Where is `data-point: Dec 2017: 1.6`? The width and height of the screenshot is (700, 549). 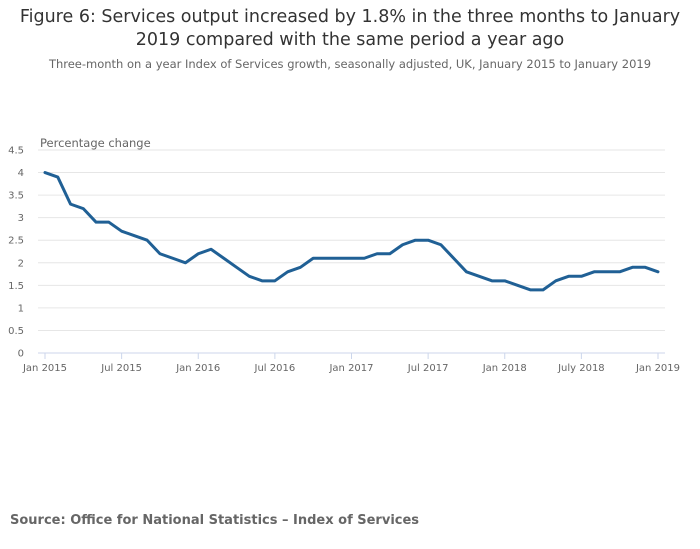 data-point: Dec 2017: 1.6 is located at coordinates (492, 281).